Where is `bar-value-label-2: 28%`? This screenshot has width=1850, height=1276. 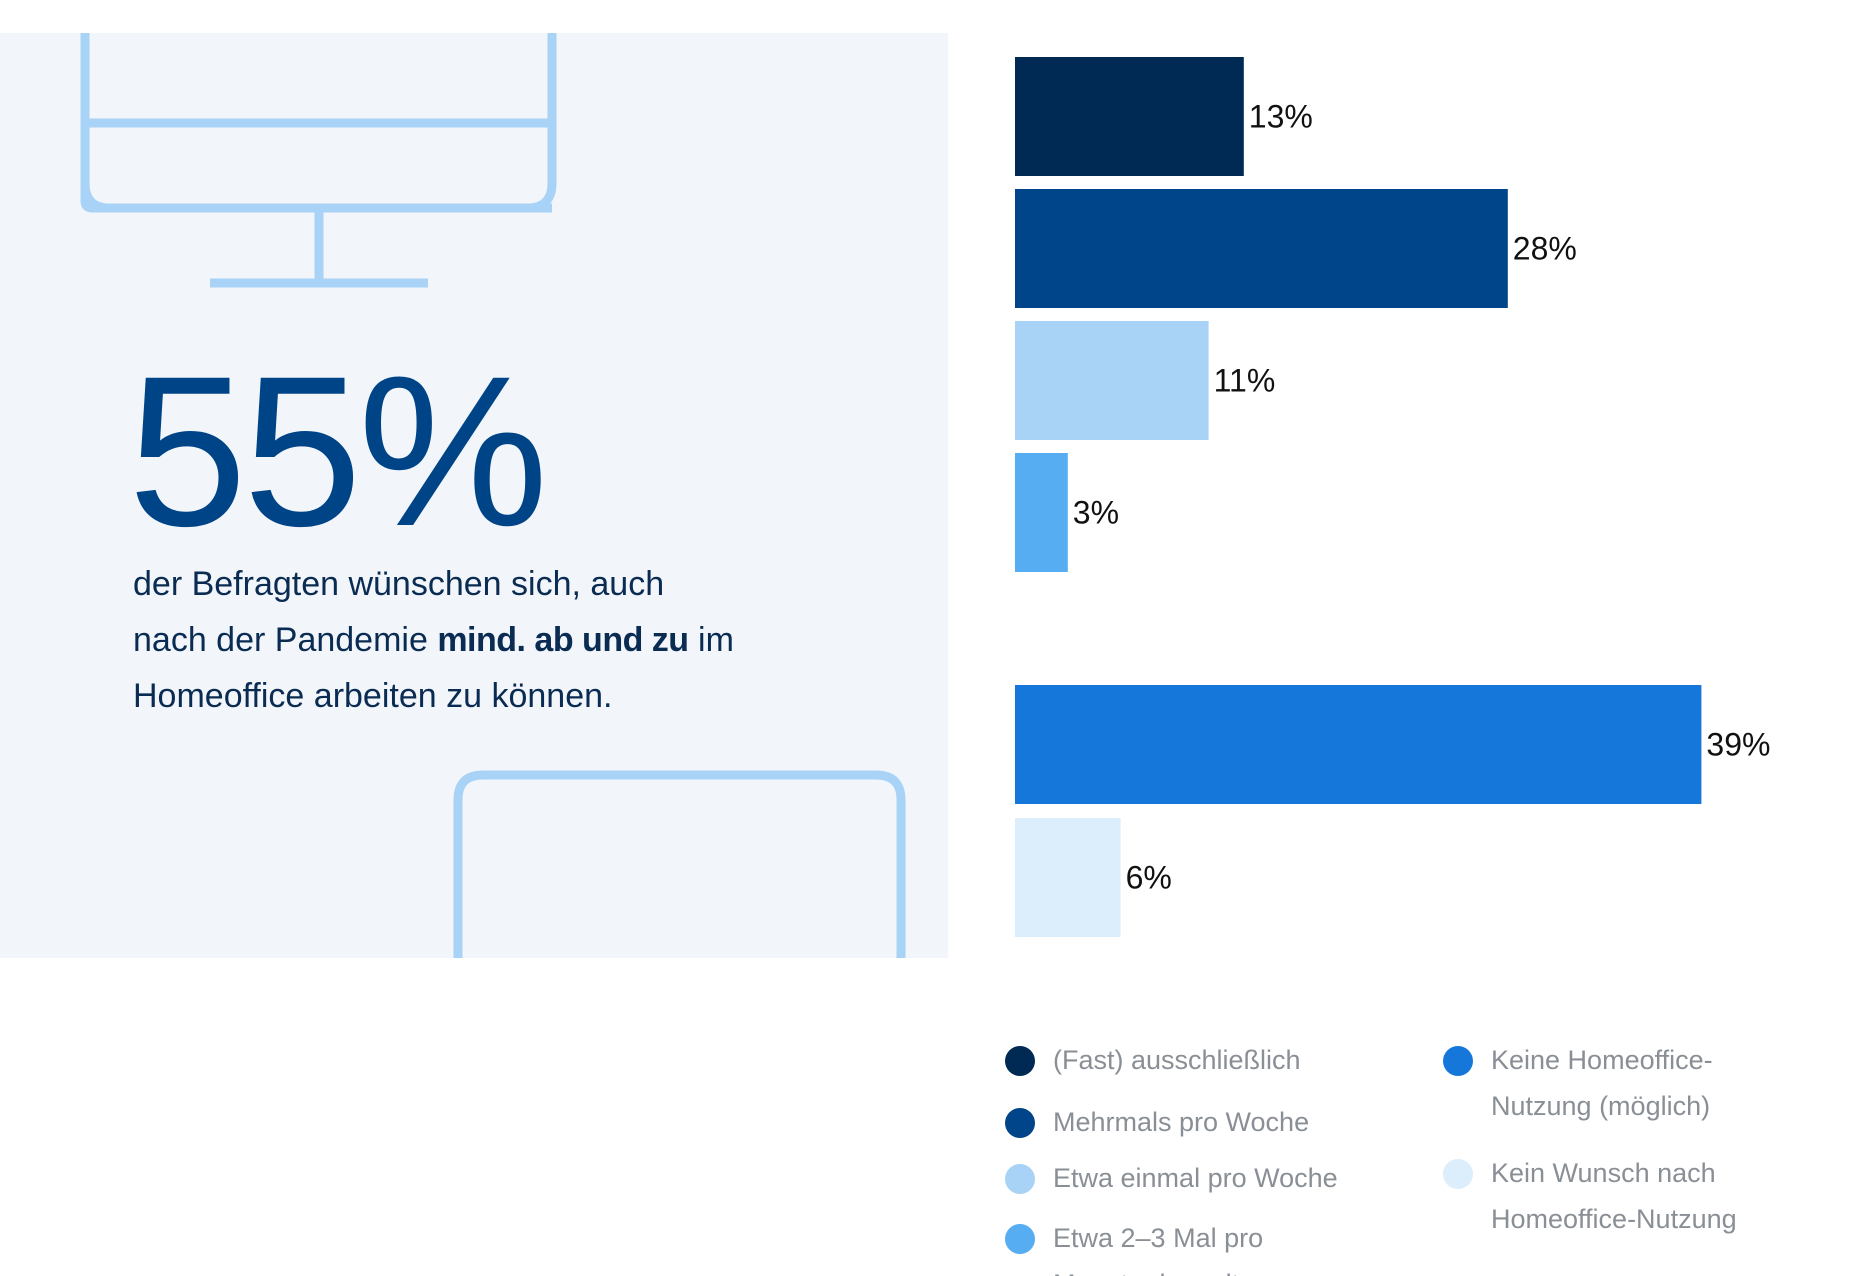
bar-value-label-2: 28% is located at coordinates (1545, 249).